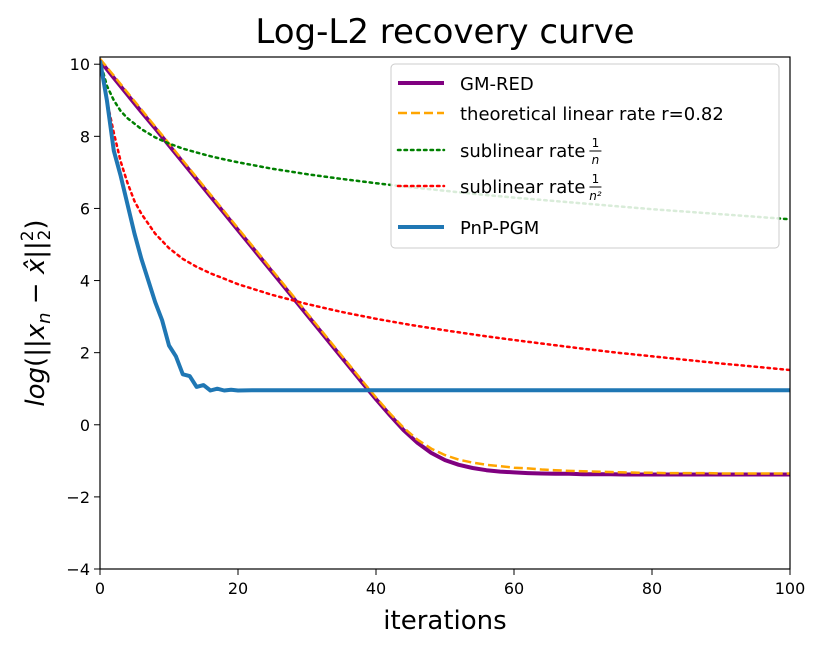 This screenshot has width=822, height=650. I want to click on y-tick-label: 2, so click(85, 353).